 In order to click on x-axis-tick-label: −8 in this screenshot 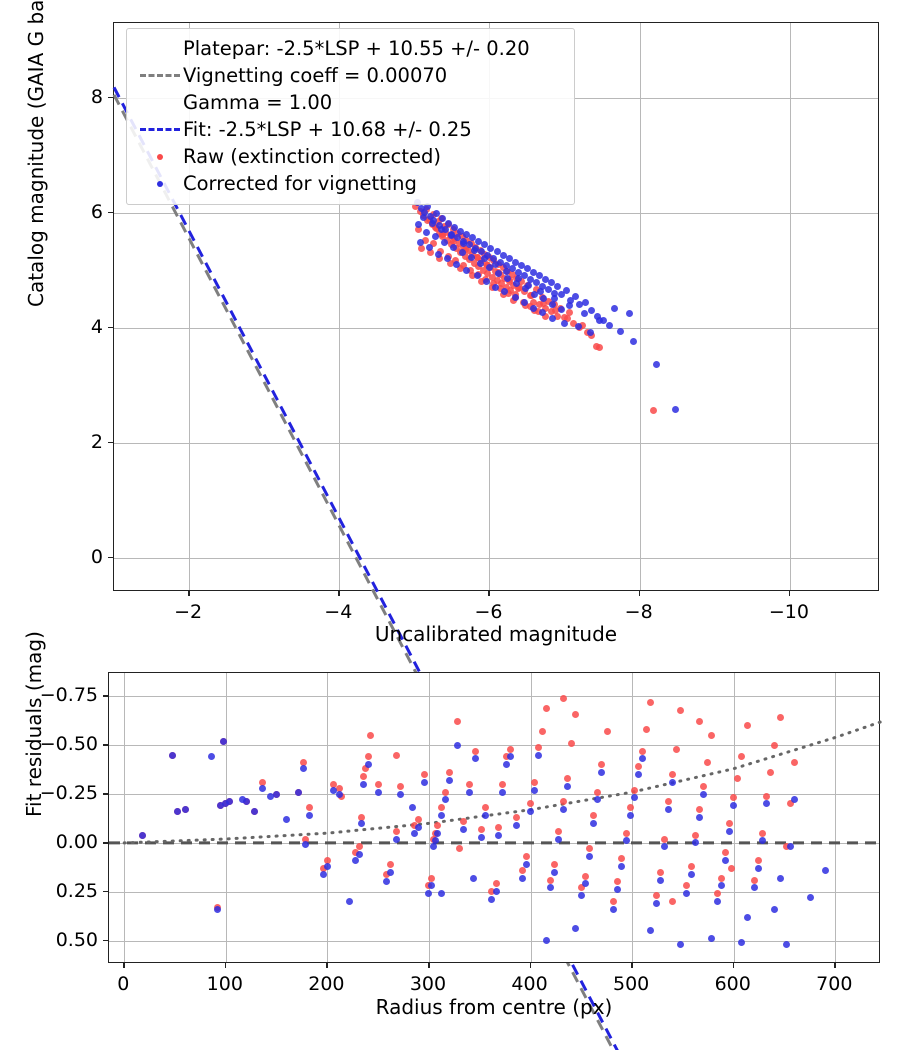, I will do `click(638, 612)`.